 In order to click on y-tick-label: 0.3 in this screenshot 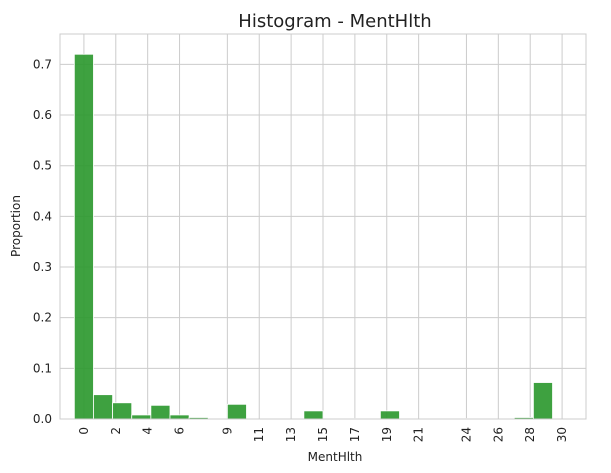, I will do `click(42, 267)`.